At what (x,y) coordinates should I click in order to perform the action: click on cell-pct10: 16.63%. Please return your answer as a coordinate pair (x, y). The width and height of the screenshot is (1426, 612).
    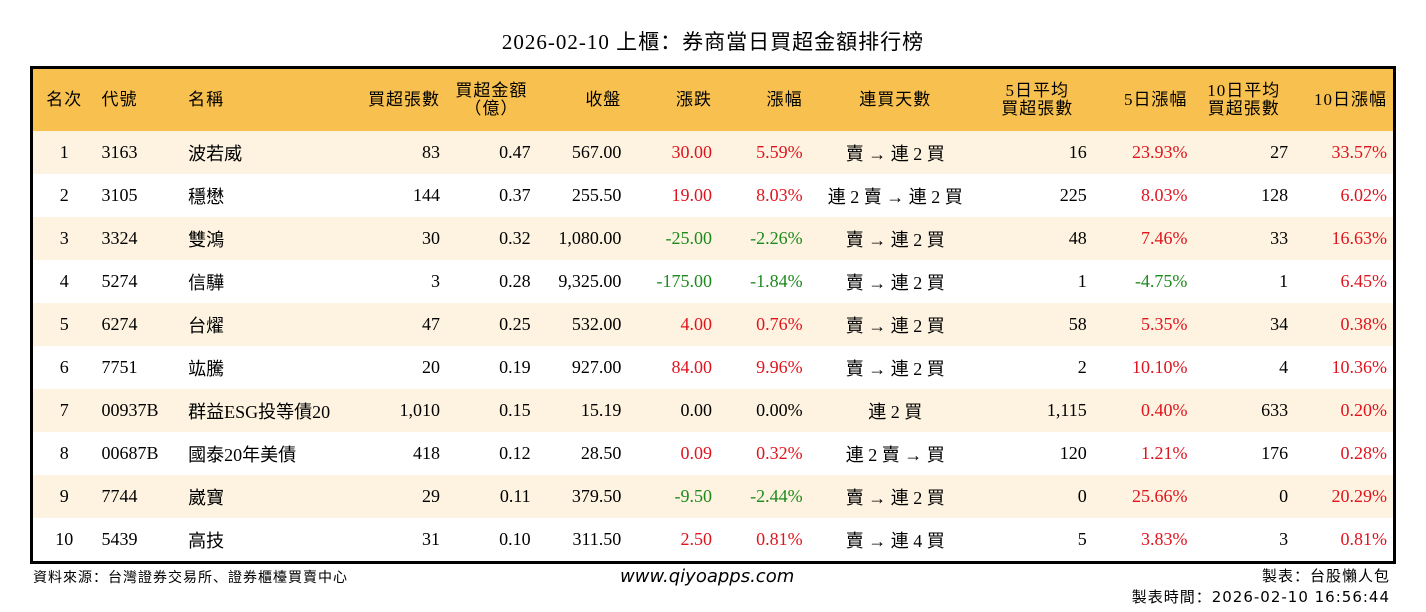
    Looking at the image, I should click on (1359, 238).